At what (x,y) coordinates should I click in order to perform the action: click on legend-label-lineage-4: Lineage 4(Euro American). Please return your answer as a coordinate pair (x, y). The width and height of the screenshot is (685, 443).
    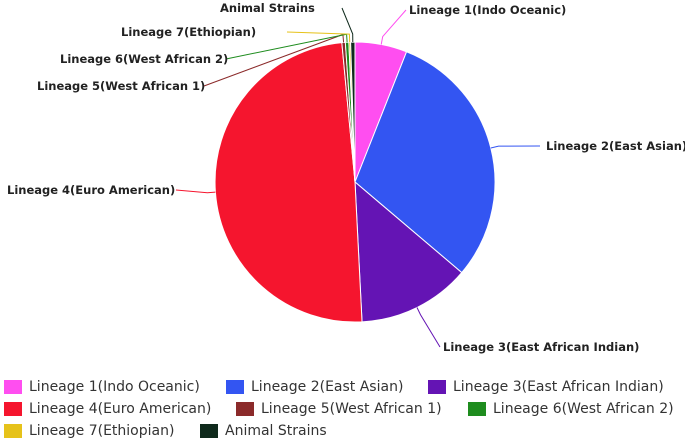
    Looking at the image, I should click on (120, 409).